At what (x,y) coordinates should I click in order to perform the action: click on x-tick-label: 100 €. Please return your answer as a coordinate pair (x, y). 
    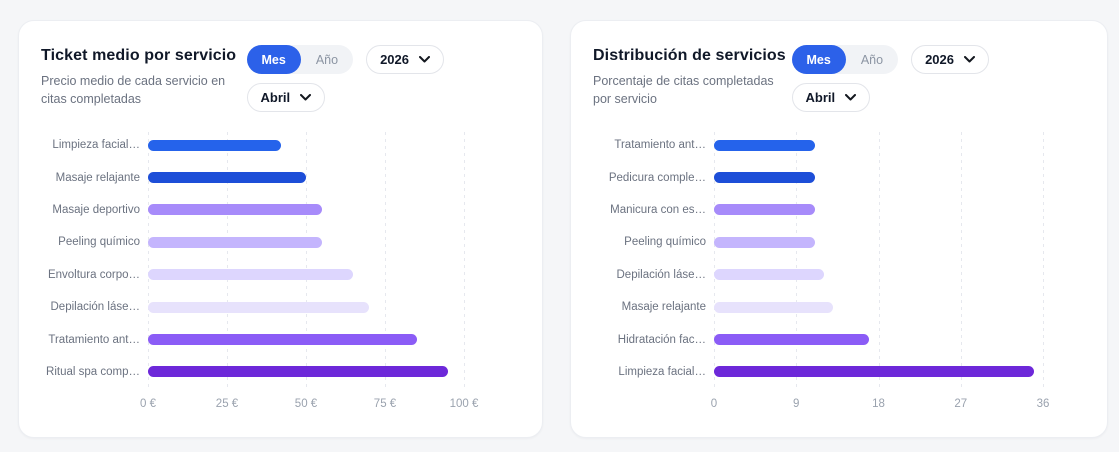
    Looking at the image, I should click on (464, 404).